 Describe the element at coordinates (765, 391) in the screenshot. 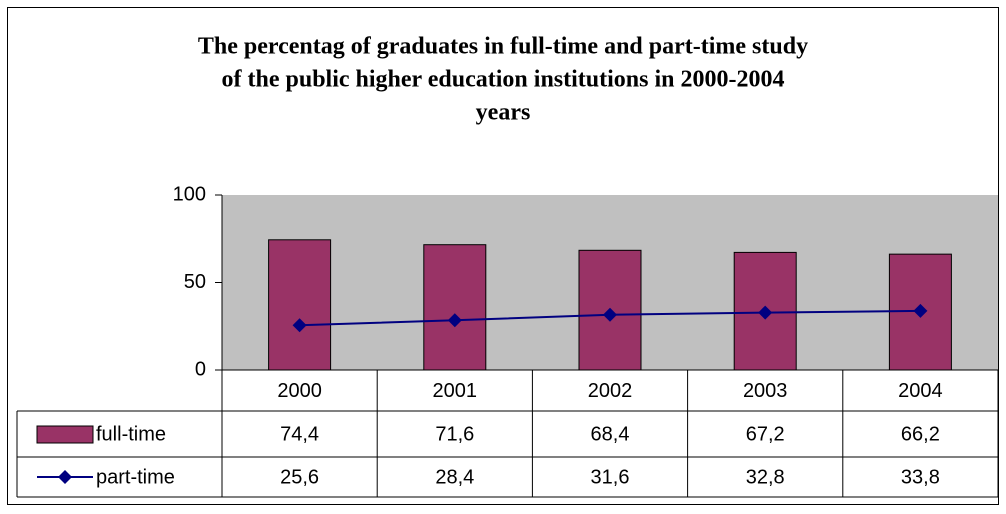

I see `x-tick-label: 2003` at that location.